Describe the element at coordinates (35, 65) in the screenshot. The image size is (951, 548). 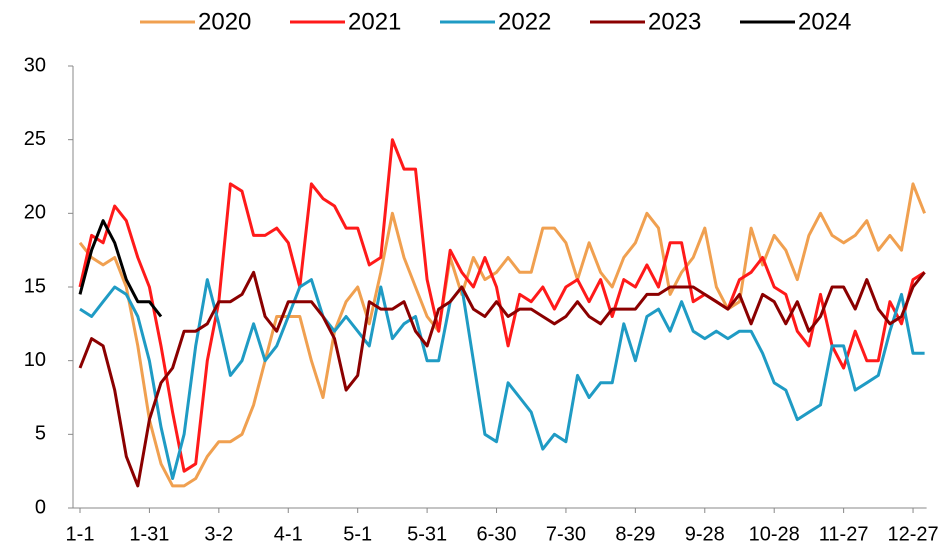
I see `y-tick-label: 30` at that location.